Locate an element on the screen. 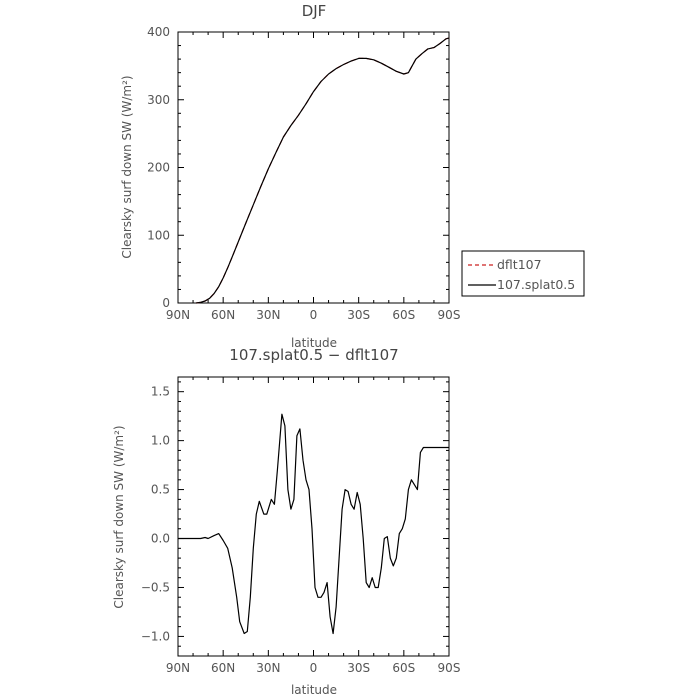 This screenshot has width=700, height=700. bottom-y-axis-label: Clearsky surf down SW (W/m²) is located at coordinates (119, 516).